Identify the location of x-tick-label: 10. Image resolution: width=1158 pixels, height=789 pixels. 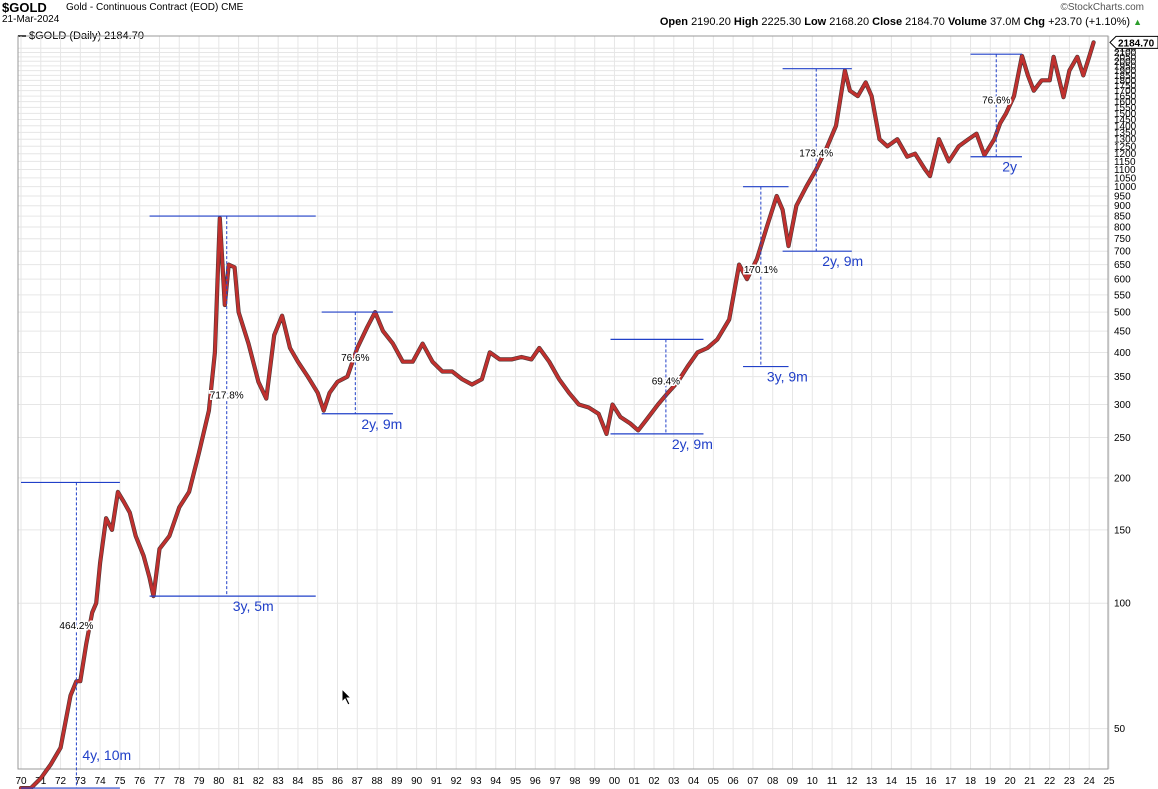
(813, 781).